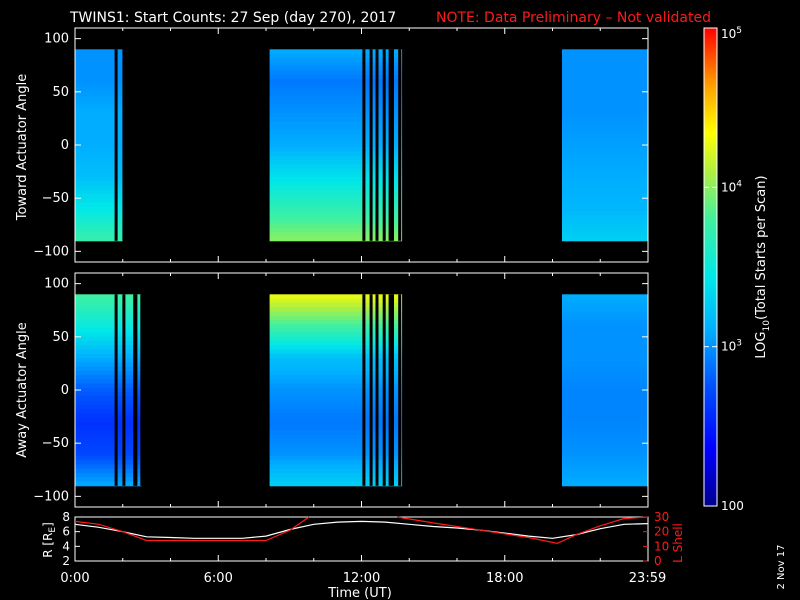 This screenshot has width=800, height=600. What do you see at coordinates (66, 532) in the screenshot?
I see `y-tick-label: 6` at bounding box center [66, 532].